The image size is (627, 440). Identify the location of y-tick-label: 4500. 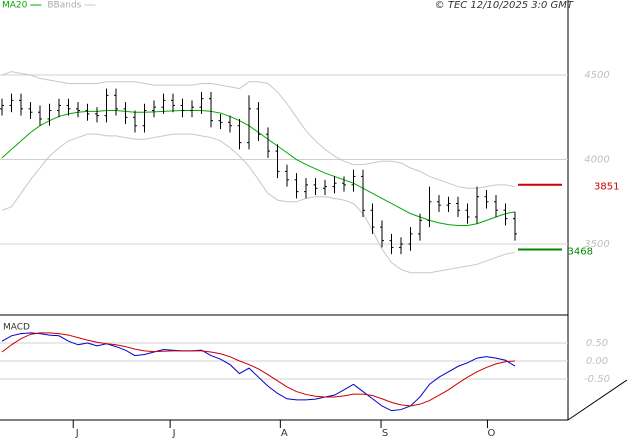
(596, 75).